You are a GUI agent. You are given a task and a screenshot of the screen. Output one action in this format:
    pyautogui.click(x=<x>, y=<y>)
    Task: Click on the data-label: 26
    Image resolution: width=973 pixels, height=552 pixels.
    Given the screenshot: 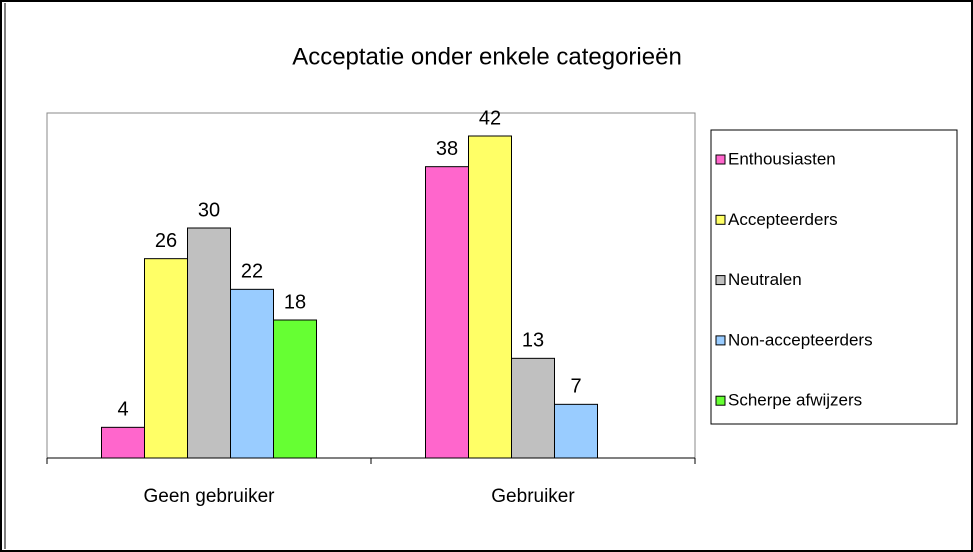 What is the action you would take?
    pyautogui.click(x=166, y=241)
    